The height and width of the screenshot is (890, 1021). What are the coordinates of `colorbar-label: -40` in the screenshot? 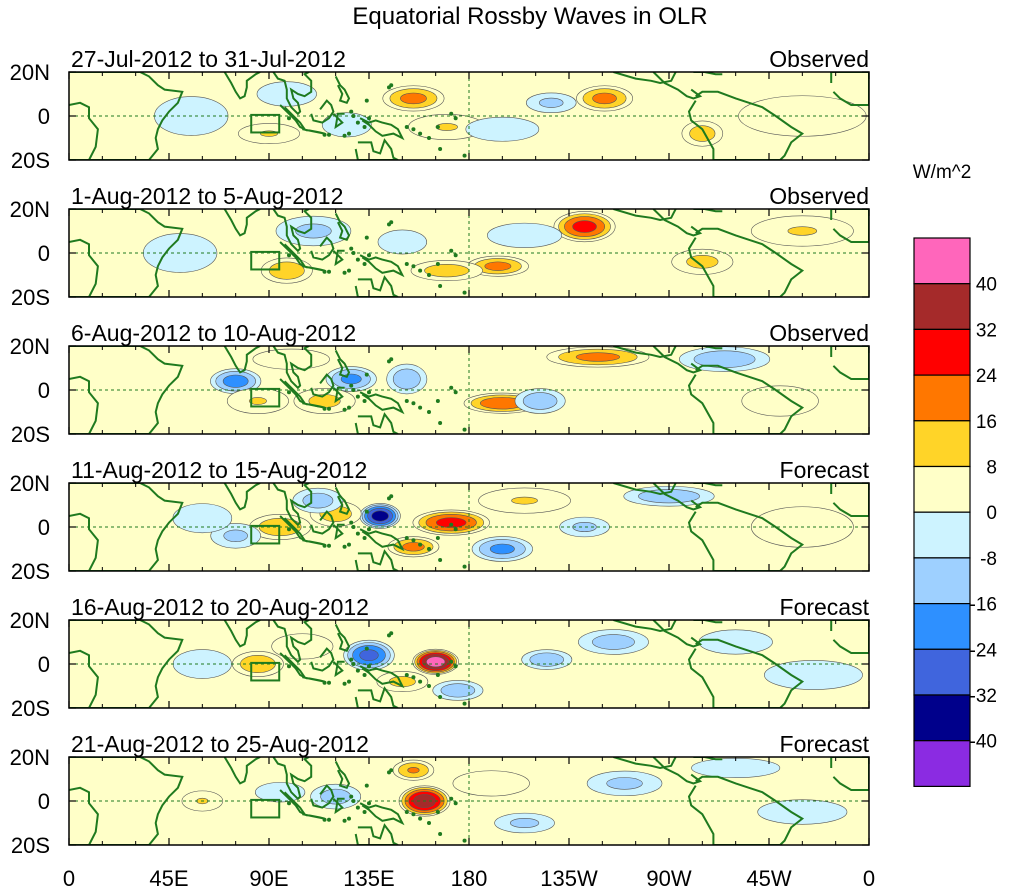 It's located at (983, 742).